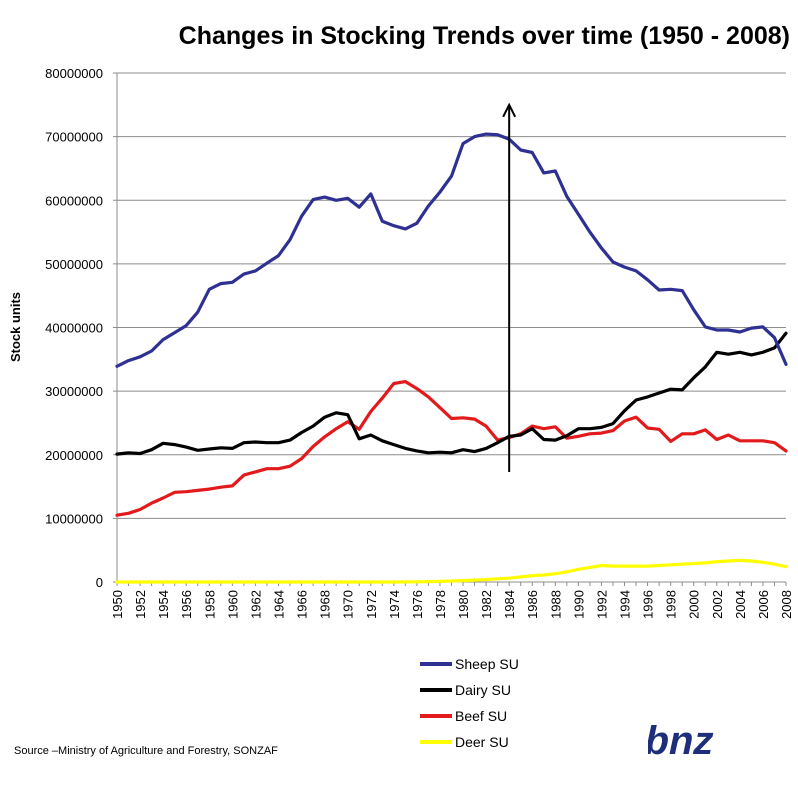 The width and height of the screenshot is (798, 788). What do you see at coordinates (302, 604) in the screenshot?
I see `x-tick-label: 1966` at bounding box center [302, 604].